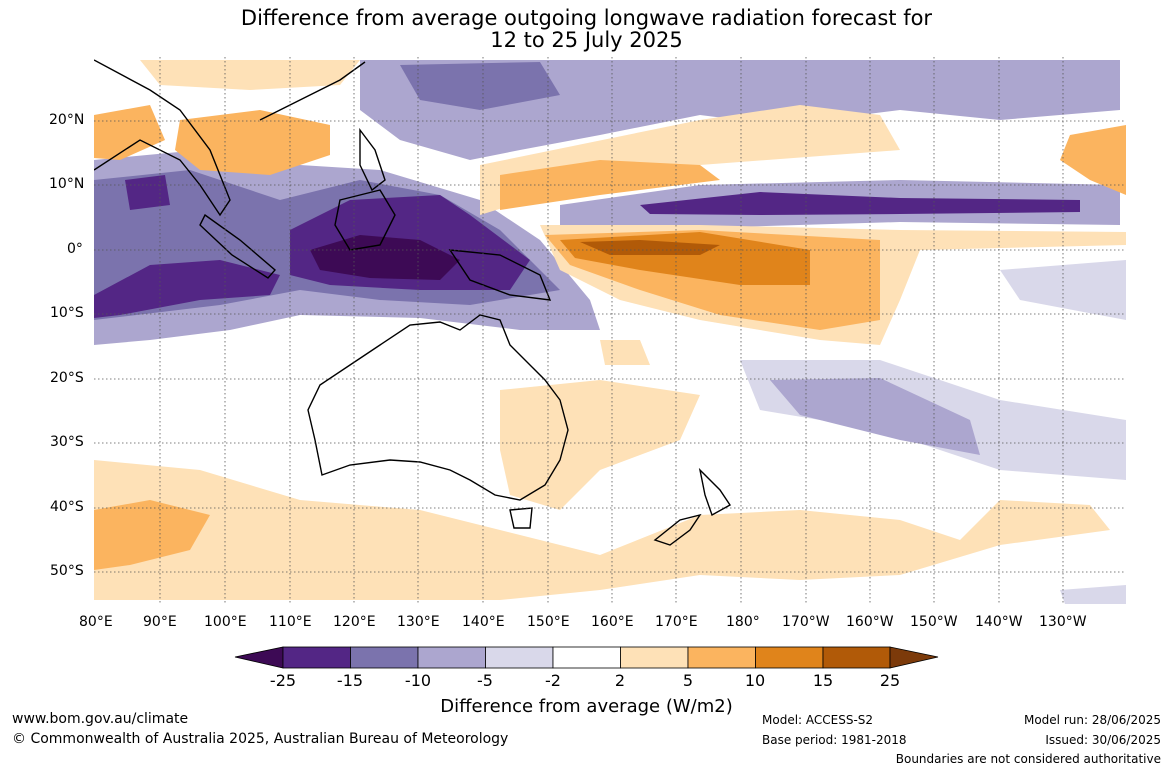 This screenshot has height=770, width=1173. Describe the element at coordinates (1103, 740) in the screenshot. I see `footer-issued: Issued: 30/06/2025` at that location.